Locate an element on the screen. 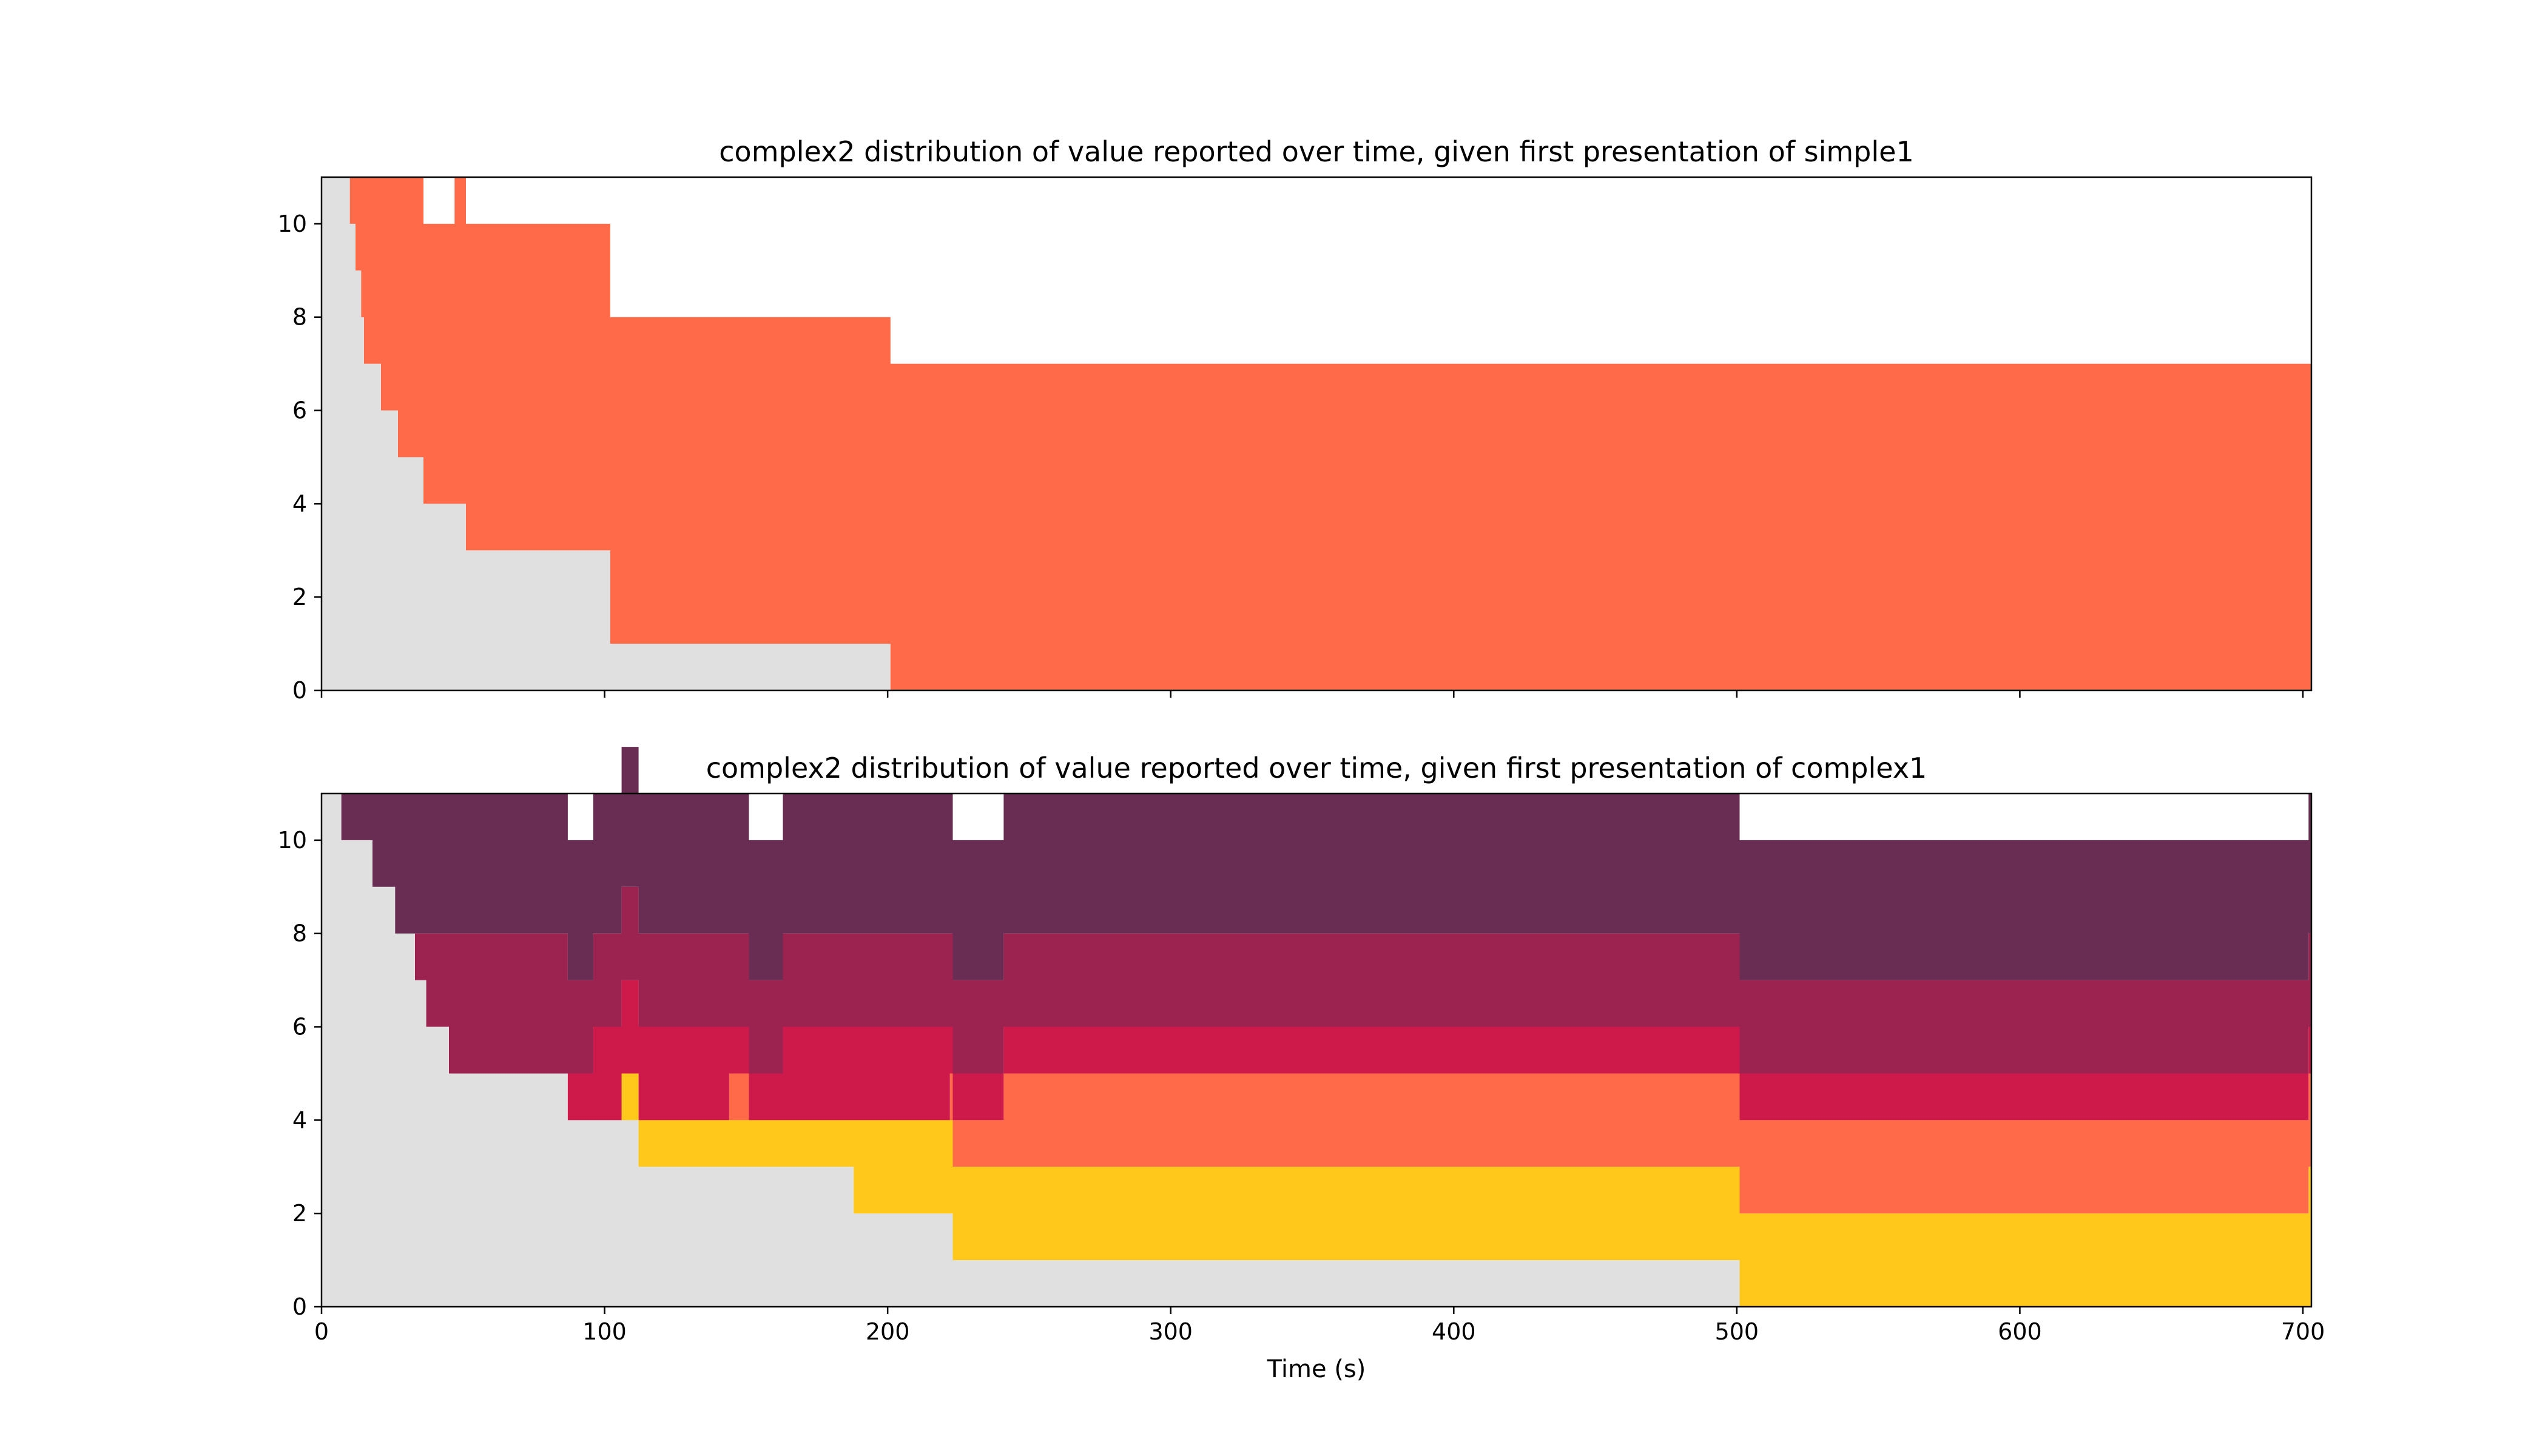 The height and width of the screenshot is (1456, 2548). x-tick-label: 100 is located at coordinates (604, 1331).